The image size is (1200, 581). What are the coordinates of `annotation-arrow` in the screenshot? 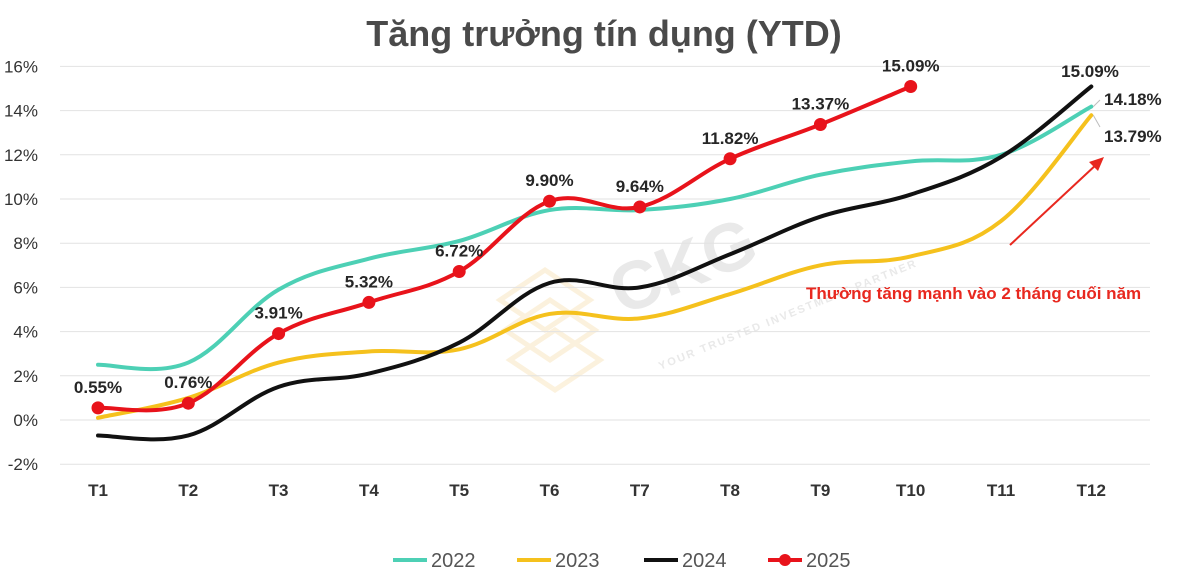 It's located at (1054, 204).